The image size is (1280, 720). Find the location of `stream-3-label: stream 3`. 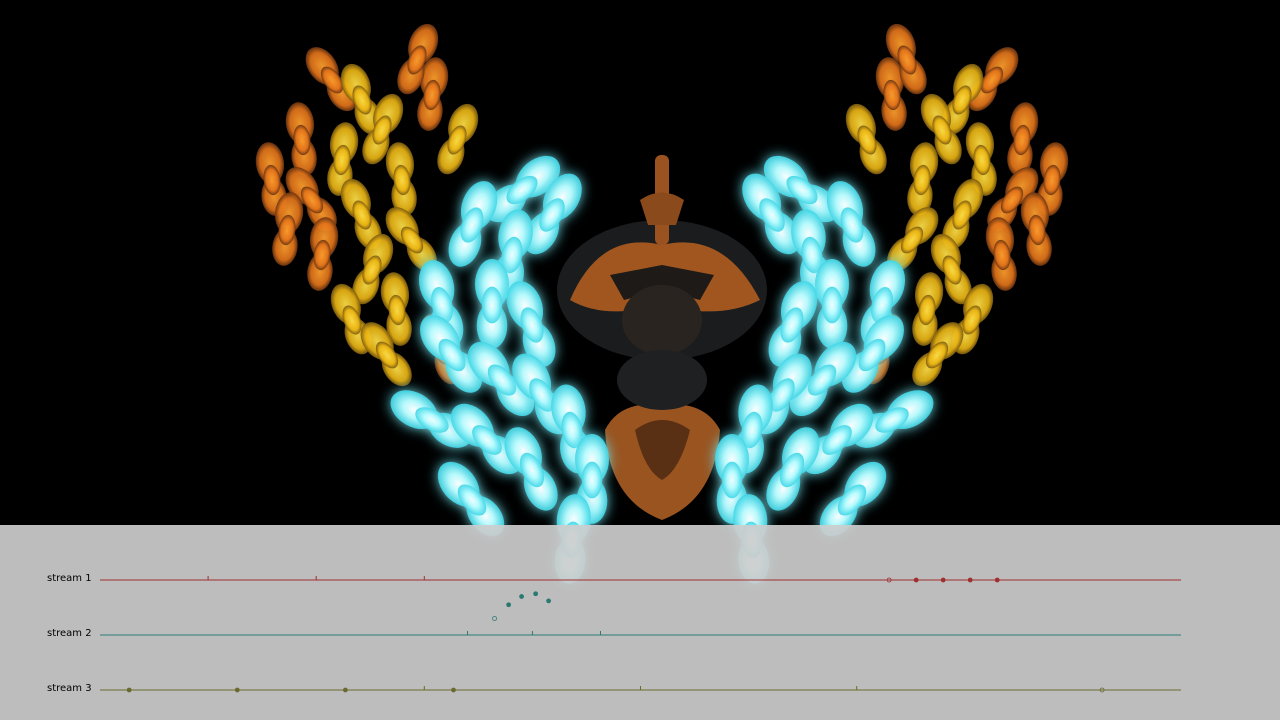

stream-3-label: stream 3 is located at coordinates (69, 688).